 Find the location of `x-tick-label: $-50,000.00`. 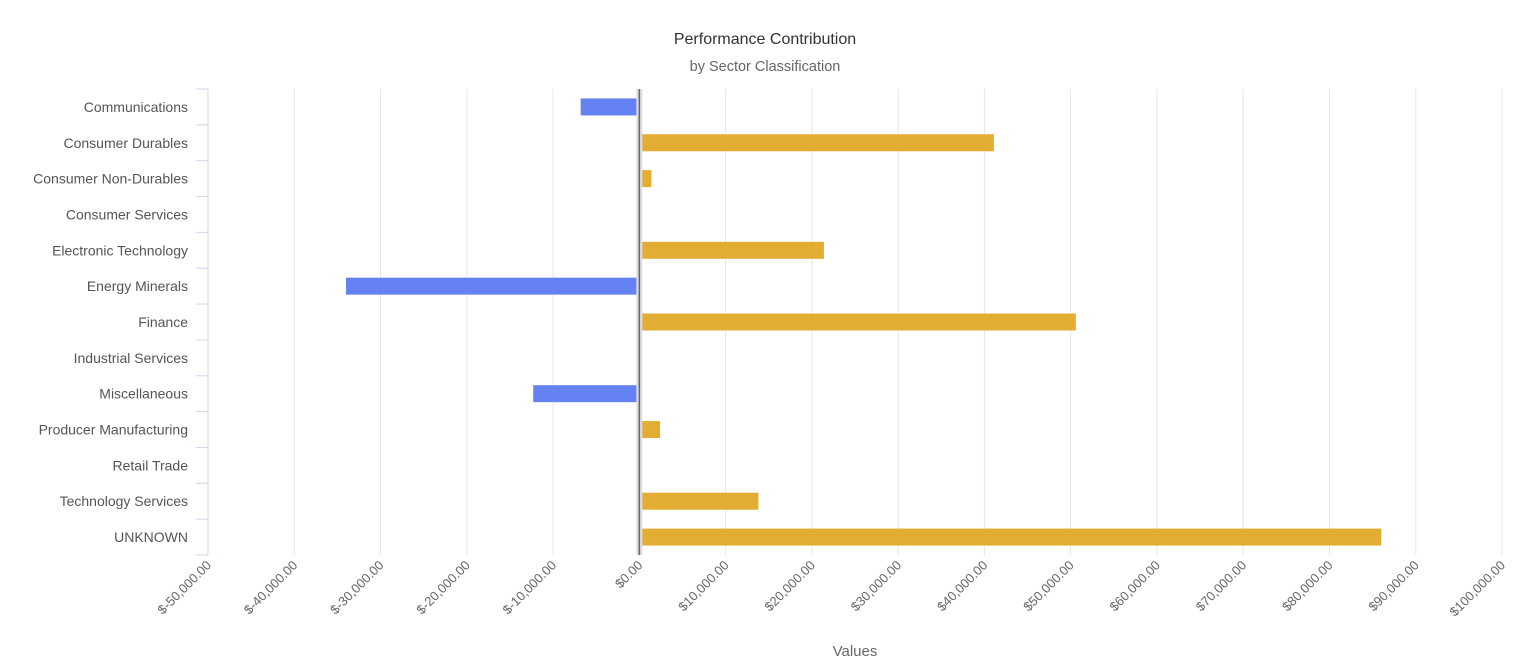

x-tick-label: $-50,000.00 is located at coordinates (184, 588).